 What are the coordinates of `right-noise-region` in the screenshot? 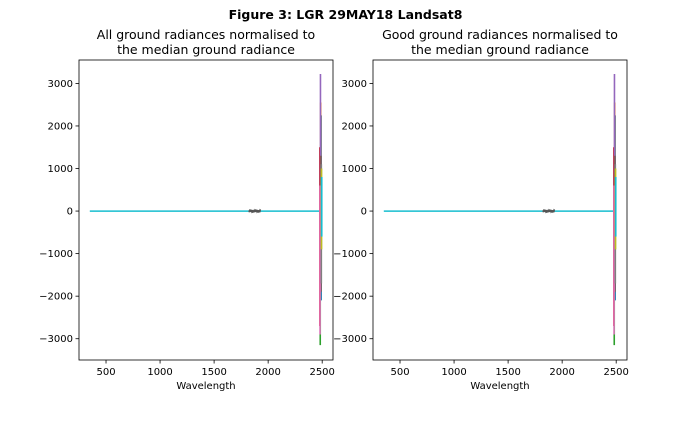 It's located at (549, 211).